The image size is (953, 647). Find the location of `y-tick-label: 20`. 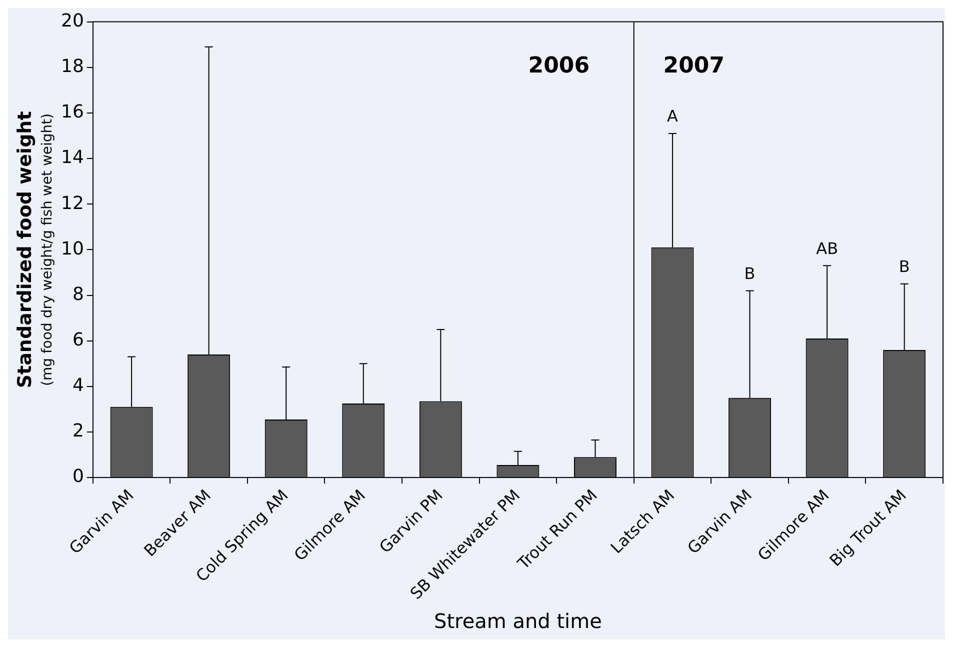

y-tick-label: 20 is located at coordinates (72, 21).